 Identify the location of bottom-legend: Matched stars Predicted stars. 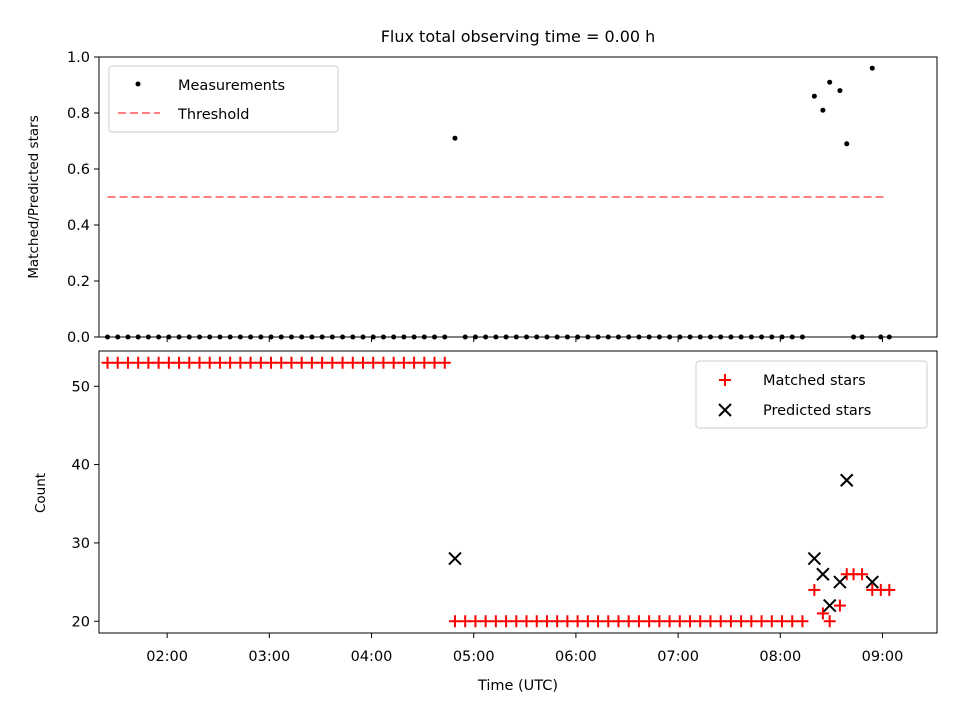
(811, 394).